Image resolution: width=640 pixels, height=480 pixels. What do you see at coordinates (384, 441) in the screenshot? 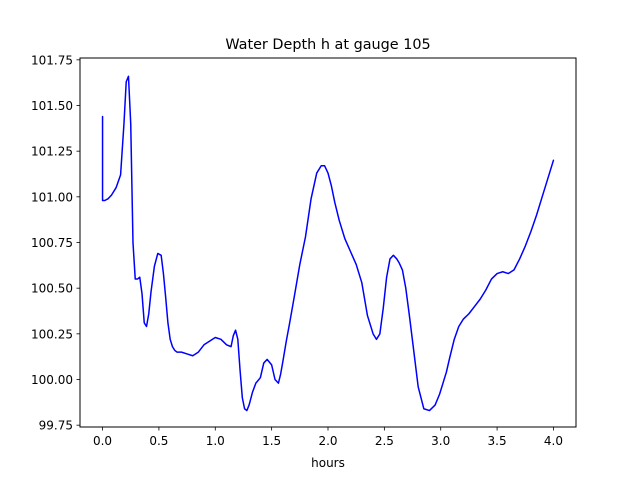
I see `x-tick-label: 2.5` at bounding box center [384, 441].